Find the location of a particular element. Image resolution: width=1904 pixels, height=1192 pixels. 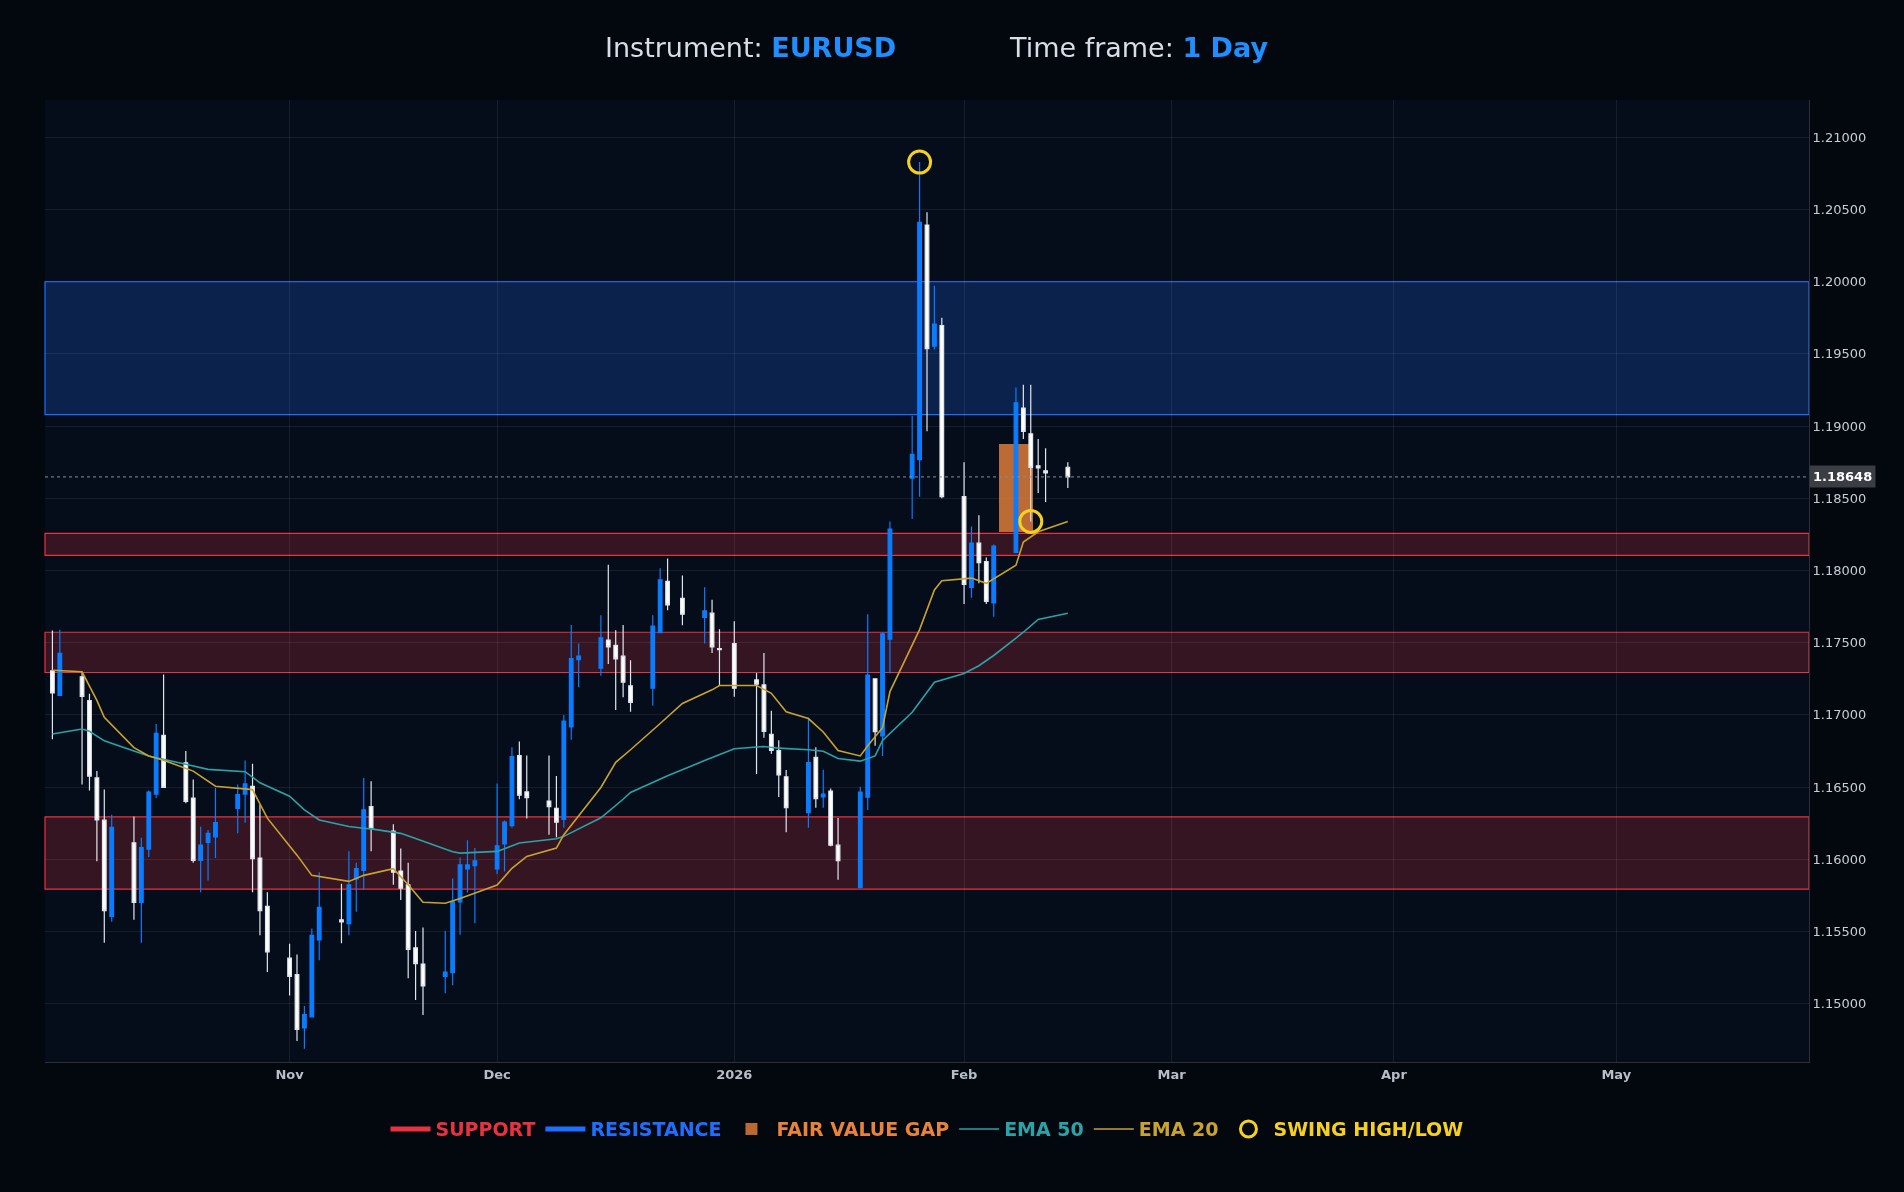

line-series is located at coordinates (560, 733).